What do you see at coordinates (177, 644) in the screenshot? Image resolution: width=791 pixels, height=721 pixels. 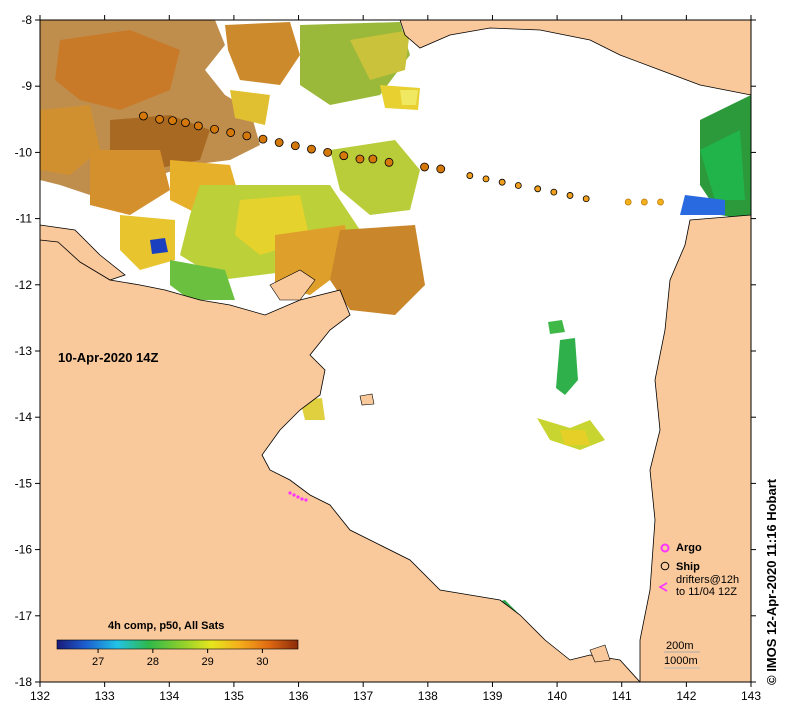 I see `colorbar` at bounding box center [177, 644].